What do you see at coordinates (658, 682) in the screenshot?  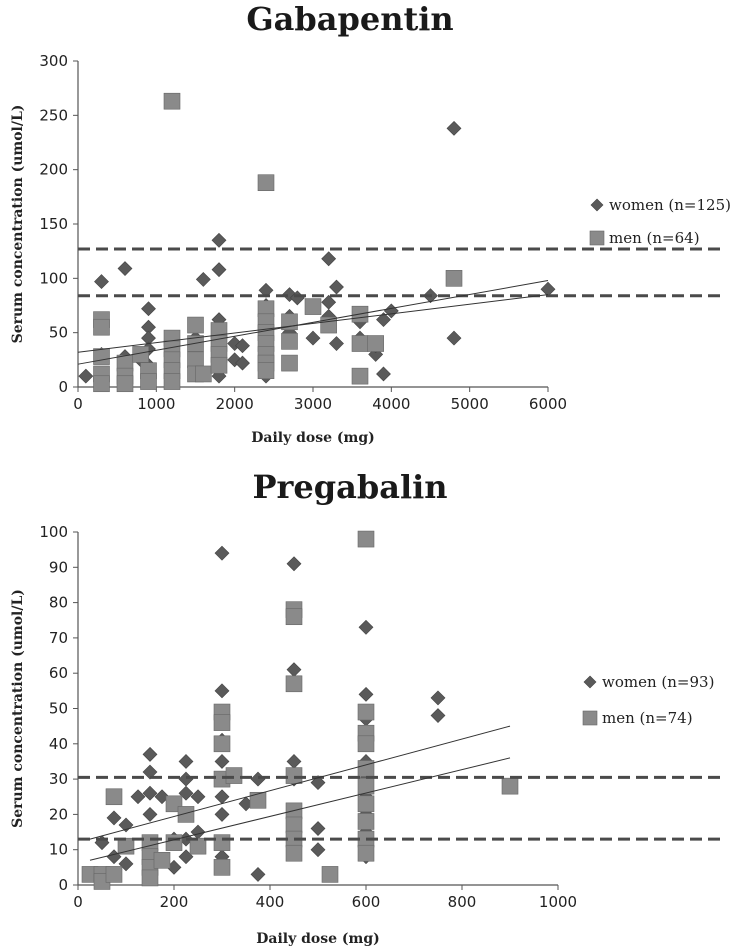 I see `pregabalin-legend-label: women (n=93)` at bounding box center [658, 682].